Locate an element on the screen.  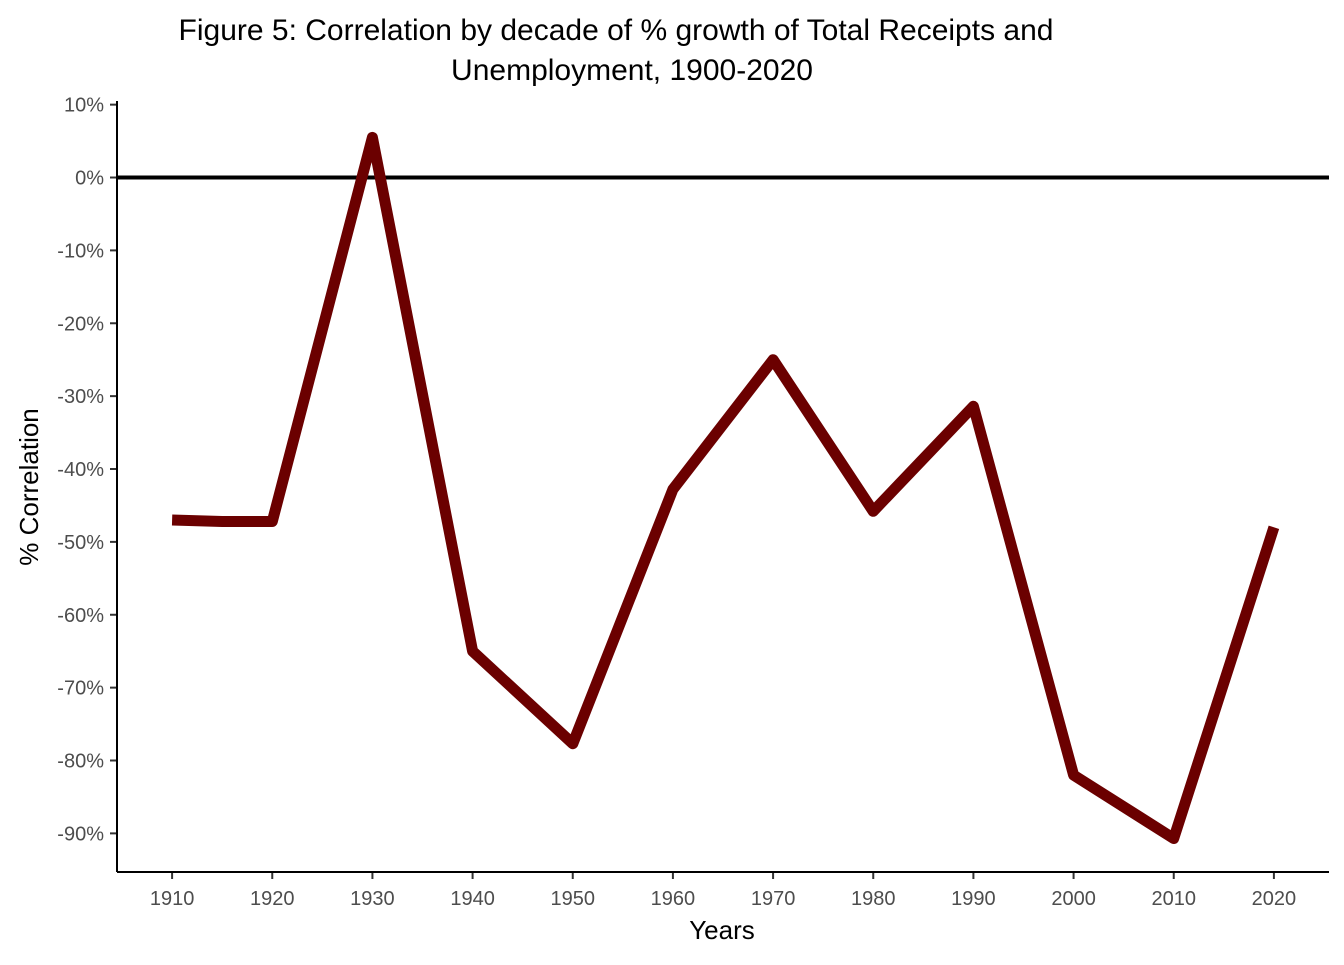
y-tick-label: -20% is located at coordinates (80, 324).